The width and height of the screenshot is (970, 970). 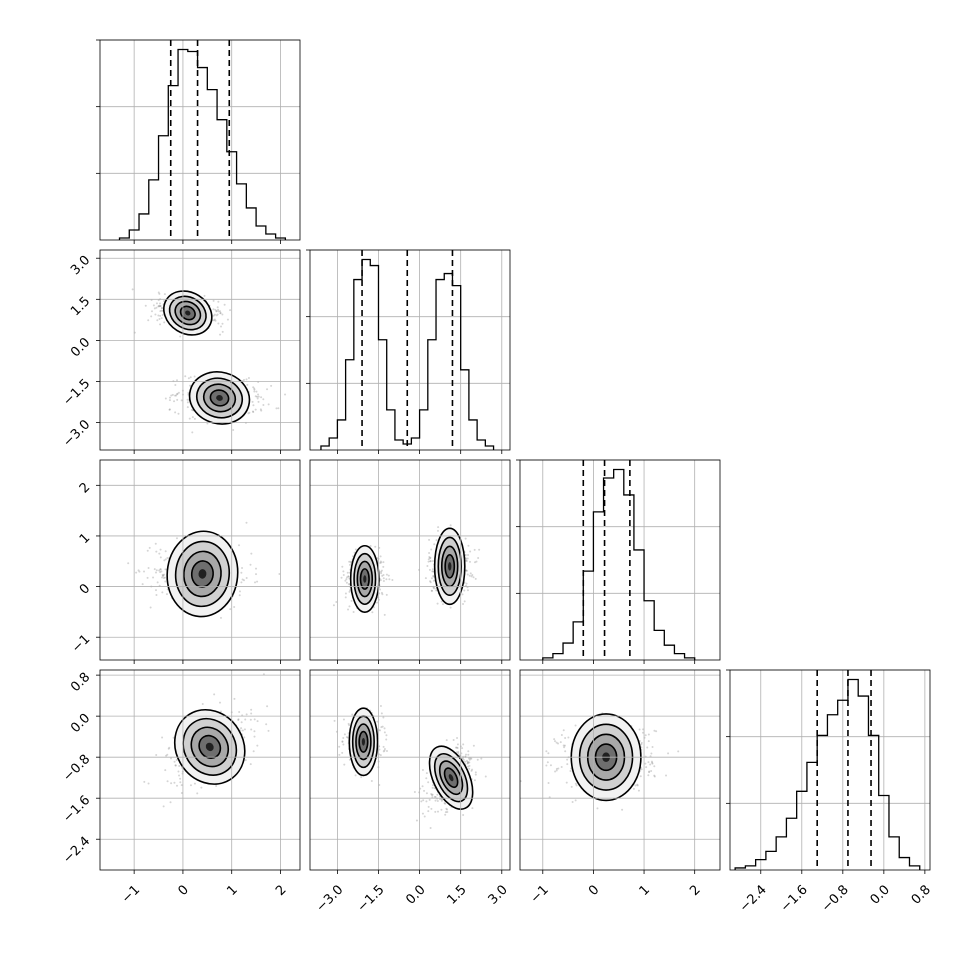 What do you see at coordinates (594, 890) in the screenshot?
I see `x-tick-label: 0` at bounding box center [594, 890].